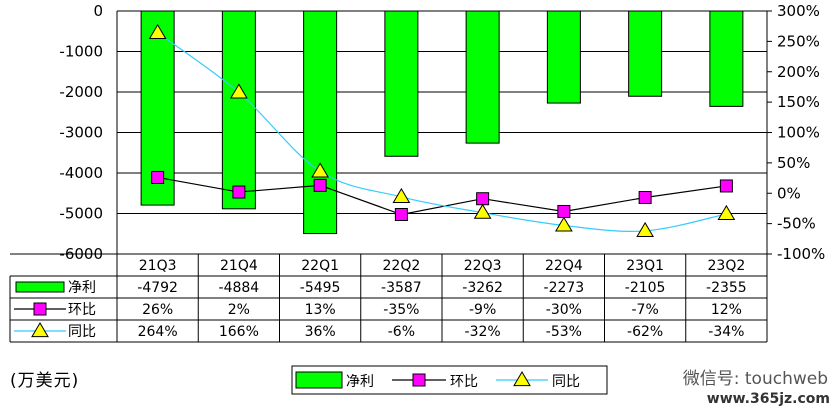  I want to click on table-value: -53%, so click(564, 332).